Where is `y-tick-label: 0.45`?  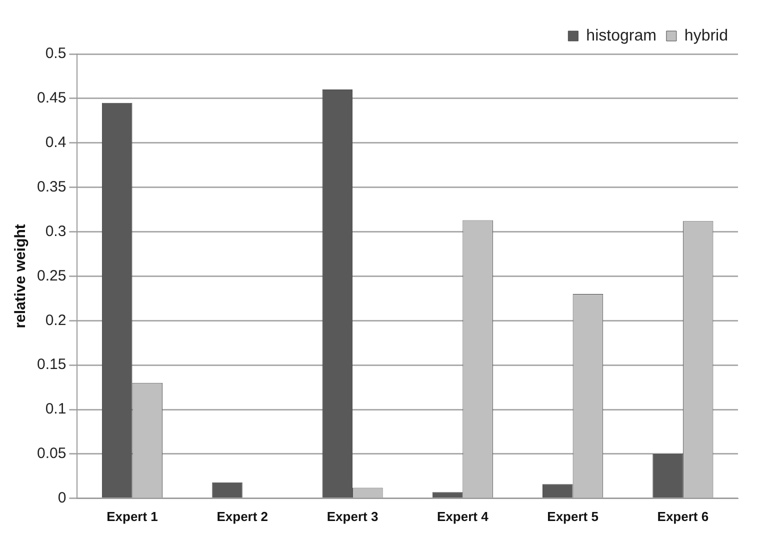 y-tick-label: 0.45 is located at coordinates (51, 98).